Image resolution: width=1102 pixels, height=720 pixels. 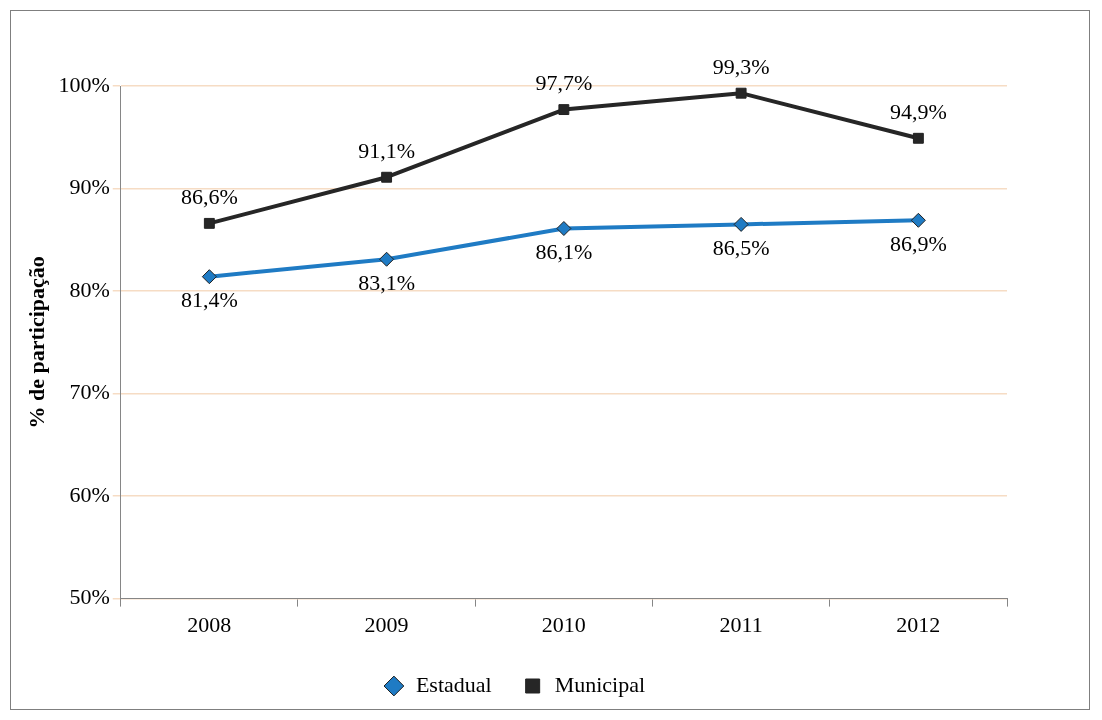 I want to click on x-tick-label: 2011, so click(x=741, y=624).